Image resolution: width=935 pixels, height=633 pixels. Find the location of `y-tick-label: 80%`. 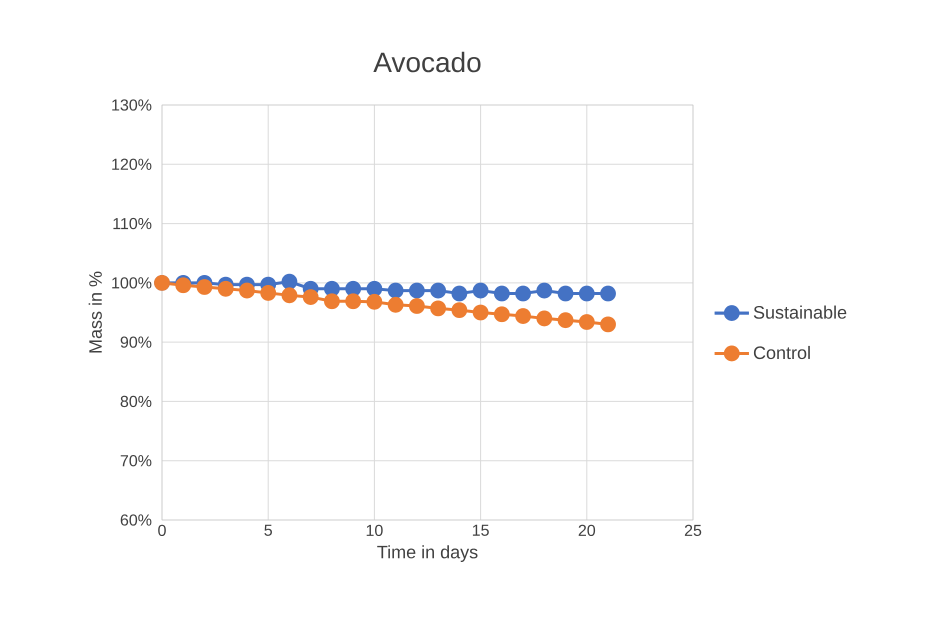

y-tick-label: 80% is located at coordinates (136, 402).